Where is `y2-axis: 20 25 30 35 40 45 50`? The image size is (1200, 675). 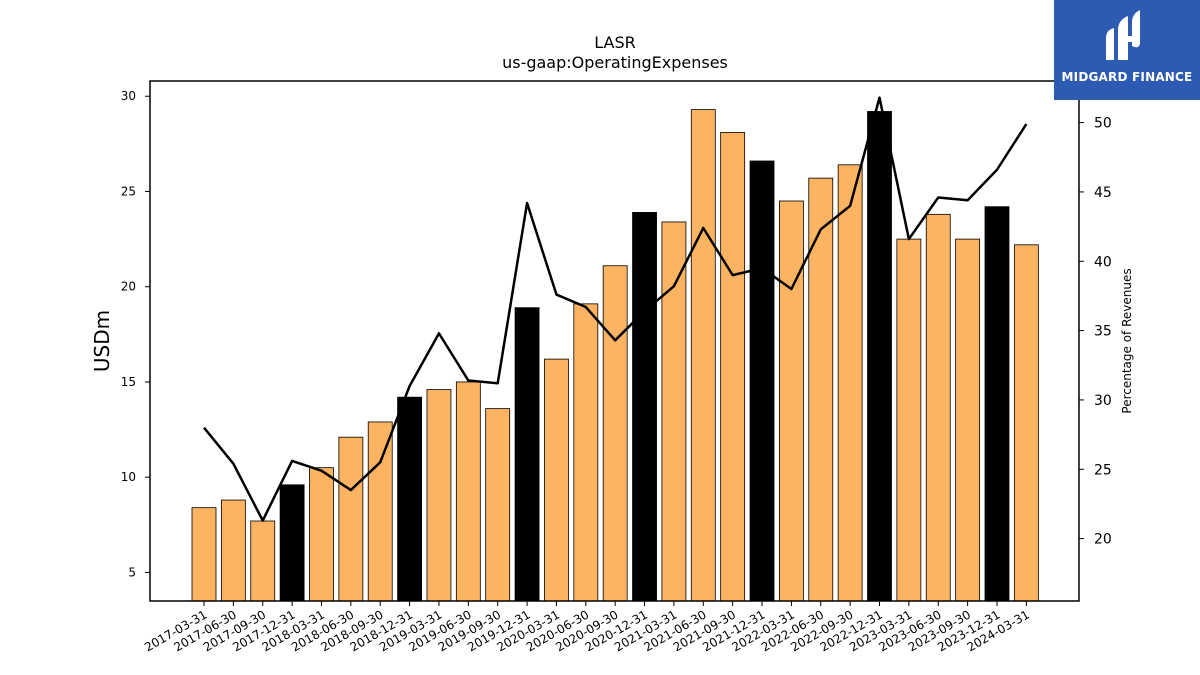 y2-axis: 20 25 30 35 40 45 50 is located at coordinates (1095, 332).